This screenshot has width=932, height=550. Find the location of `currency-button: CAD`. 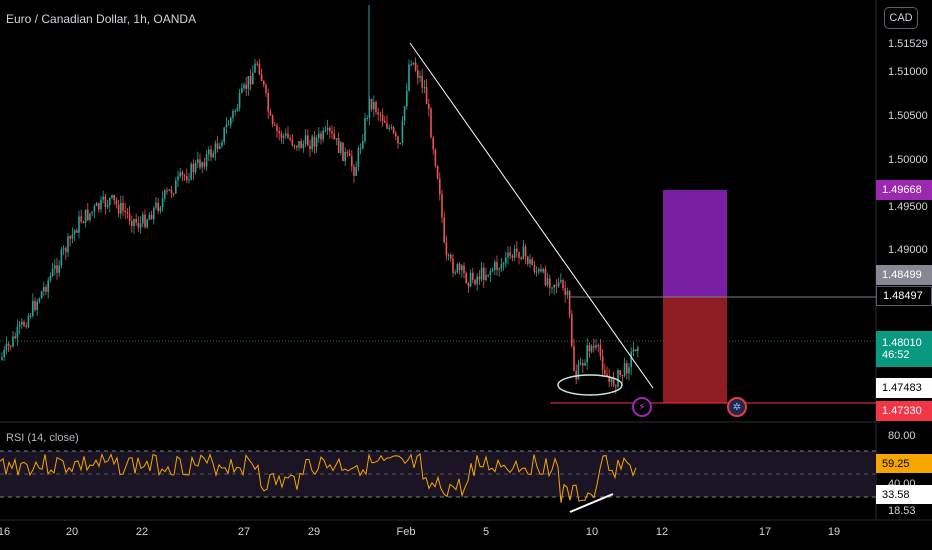

currency-button: CAD is located at coordinates (901, 18).